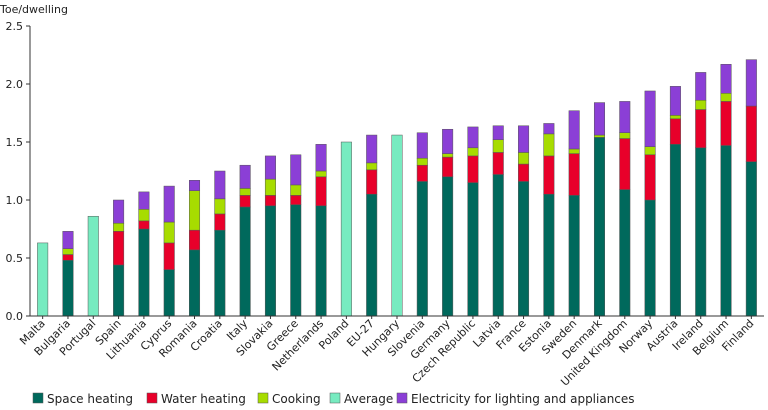 This screenshot has width=768, height=410. What do you see at coordinates (93, 266) in the screenshot?
I see `bar-portugal-average` at bounding box center [93, 266].